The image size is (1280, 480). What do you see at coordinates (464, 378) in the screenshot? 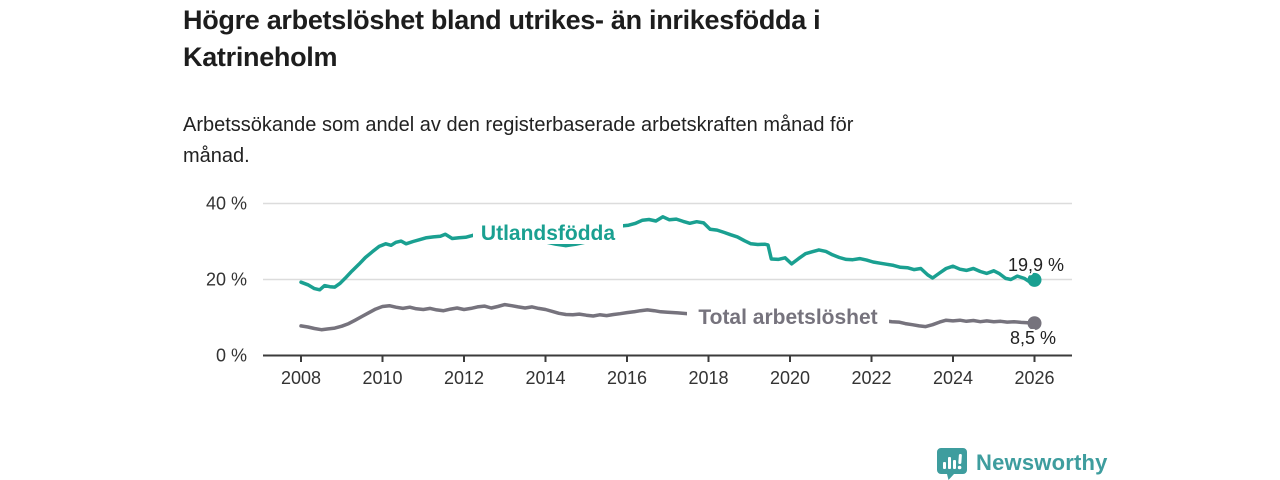
I see `x-axis-tick-label: 2012` at bounding box center [464, 378].